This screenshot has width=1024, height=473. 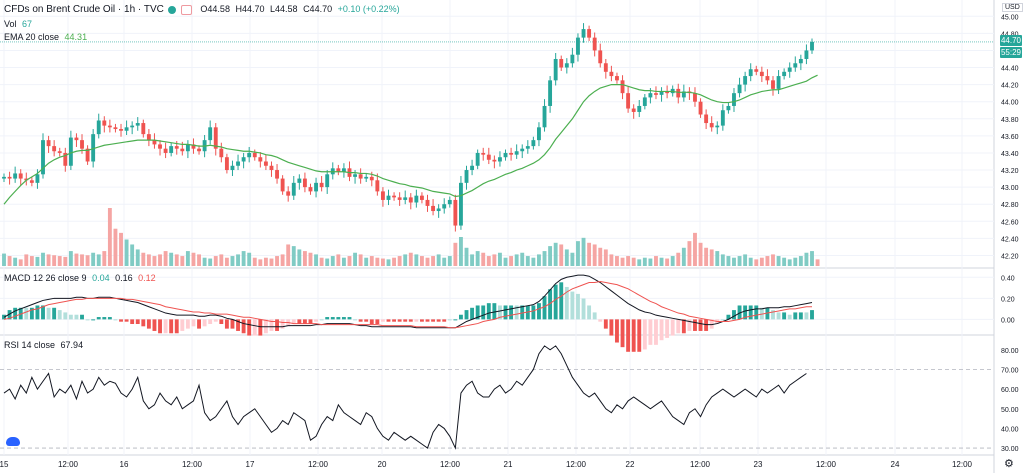 What do you see at coordinates (13, 441) in the screenshot?
I see `cloud-icon` at bounding box center [13, 441].